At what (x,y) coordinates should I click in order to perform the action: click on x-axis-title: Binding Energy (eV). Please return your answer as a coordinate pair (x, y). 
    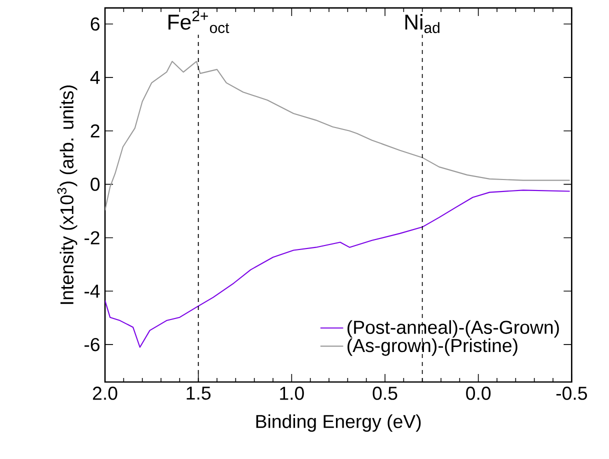
    Looking at the image, I should click on (338, 423).